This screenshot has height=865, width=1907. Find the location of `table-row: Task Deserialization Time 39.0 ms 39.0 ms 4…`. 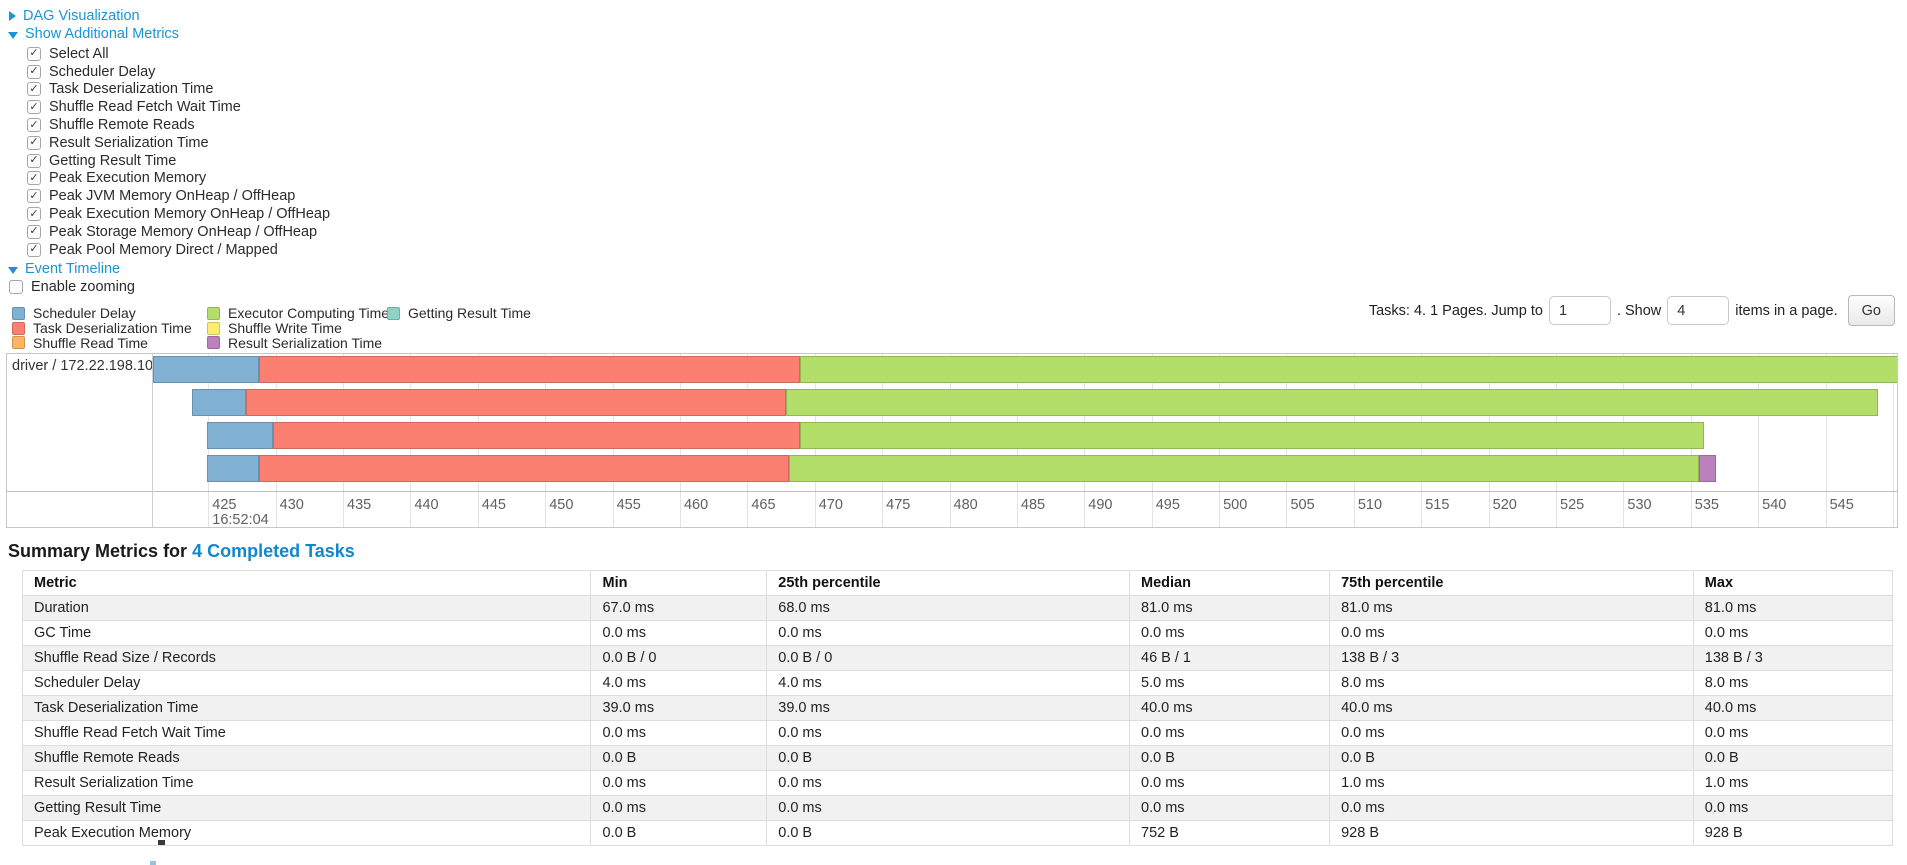

table-row: Task Deserialization Time 39.0 ms 39.0 ms 4… is located at coordinates (957, 708).